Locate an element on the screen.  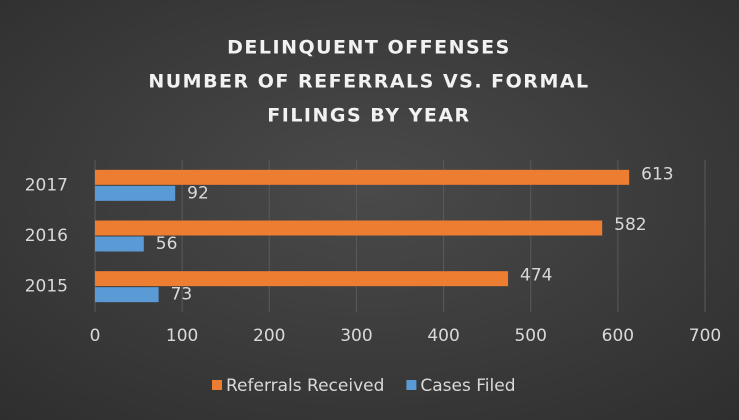
y-tick-label: 2017 is located at coordinates (46, 185).